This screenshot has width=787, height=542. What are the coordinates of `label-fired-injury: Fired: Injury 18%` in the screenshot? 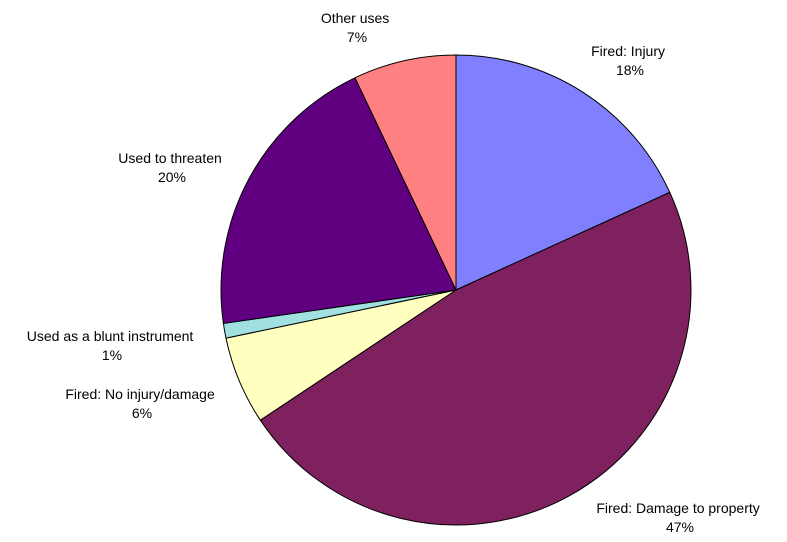 It's located at (630, 60).